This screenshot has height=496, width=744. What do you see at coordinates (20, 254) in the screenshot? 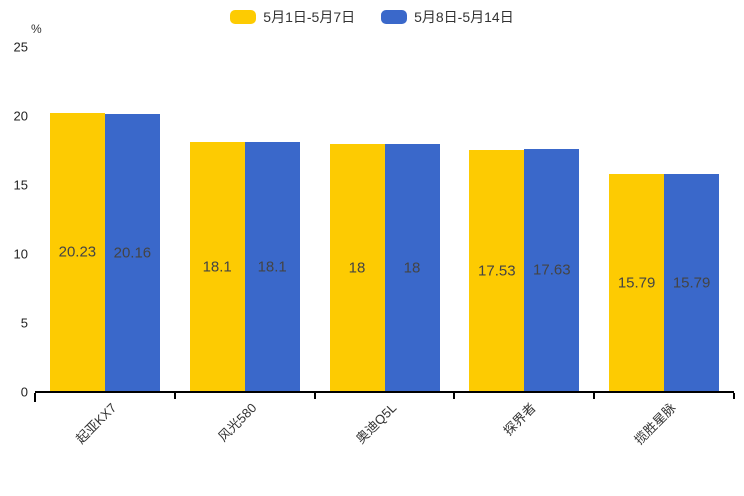
I see `y-axis-tick-label: 10` at bounding box center [20, 254].